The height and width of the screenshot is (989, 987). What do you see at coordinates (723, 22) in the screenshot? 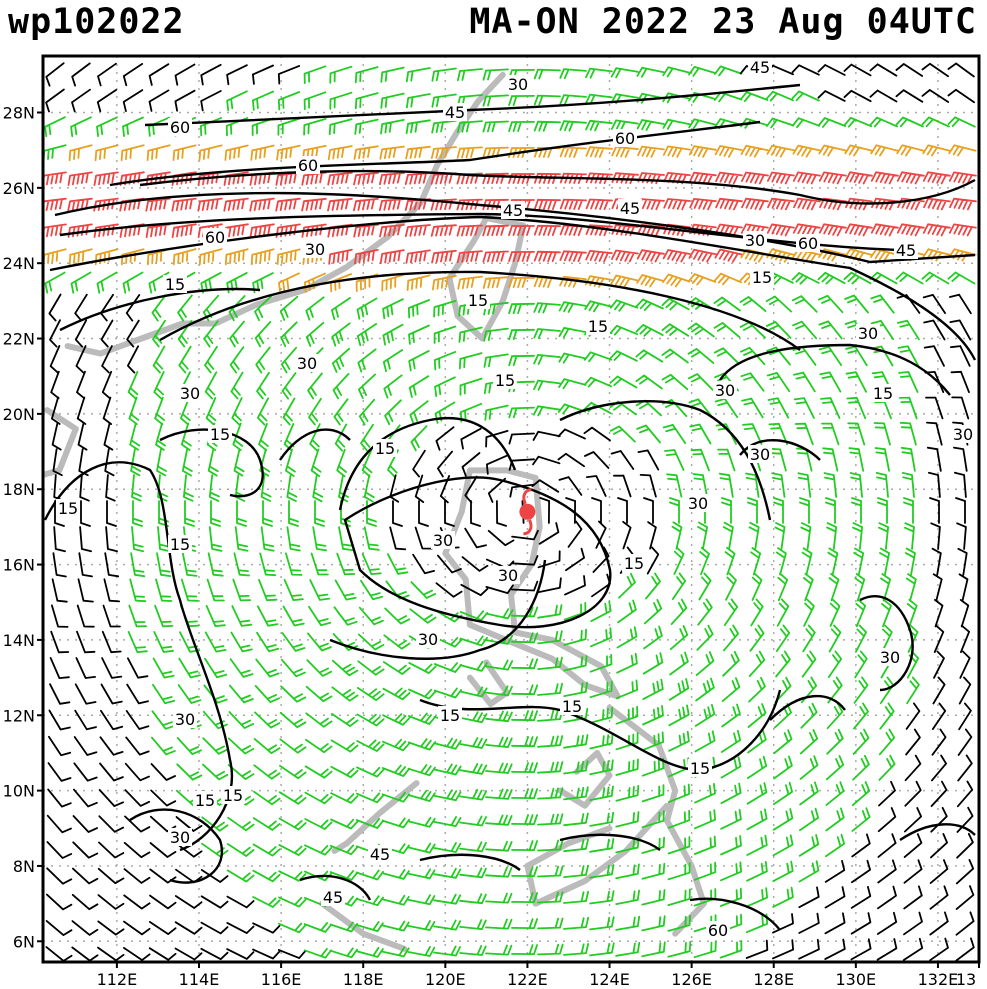
I see `storm-info-title: MA-ON 2022 23 Aug 04UTC` at bounding box center [723, 22].